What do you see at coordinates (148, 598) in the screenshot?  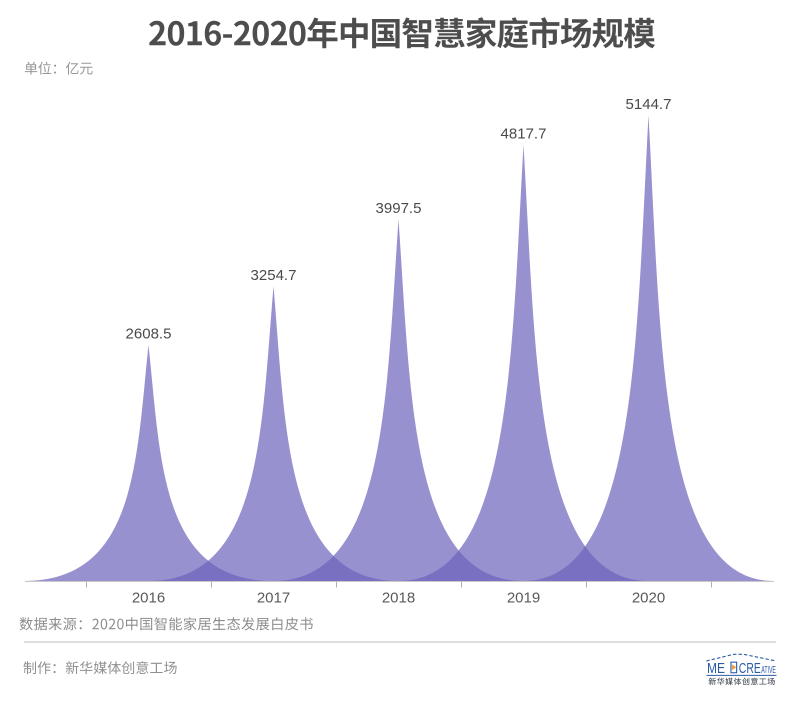 I see `svg-text: 2016` at bounding box center [148, 598].